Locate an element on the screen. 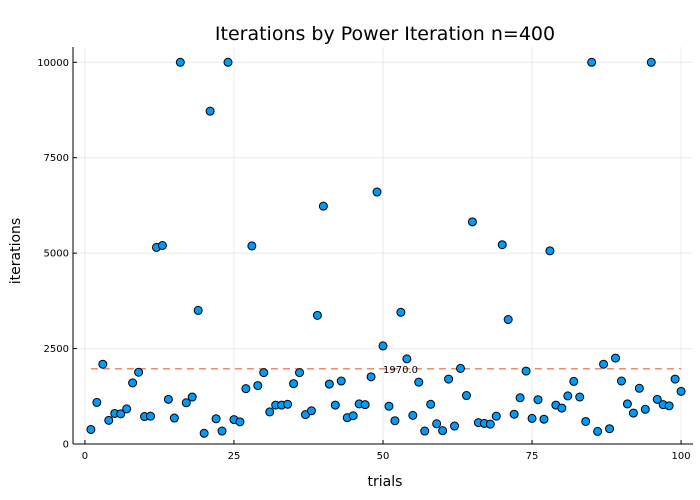 The height and width of the screenshot is (500, 700). y-tick-label: 2500 is located at coordinates (56, 349).